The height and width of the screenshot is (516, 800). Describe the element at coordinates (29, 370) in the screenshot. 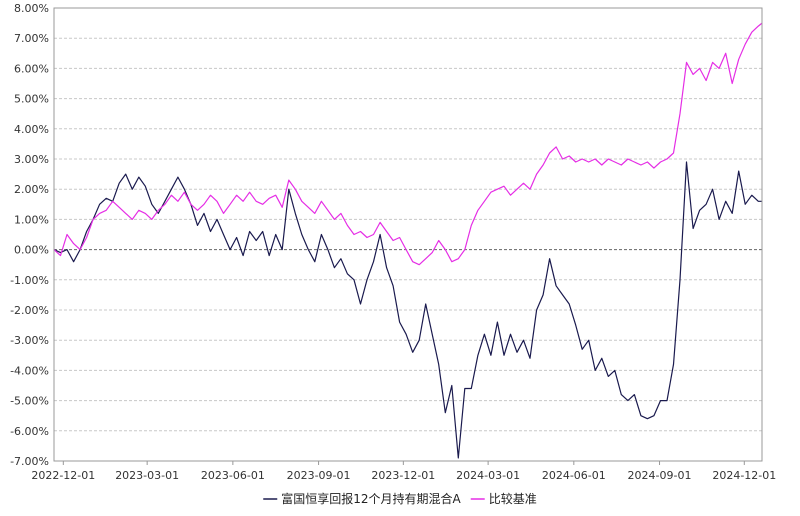

I see `y-tick-label: -4.00%` at that location.